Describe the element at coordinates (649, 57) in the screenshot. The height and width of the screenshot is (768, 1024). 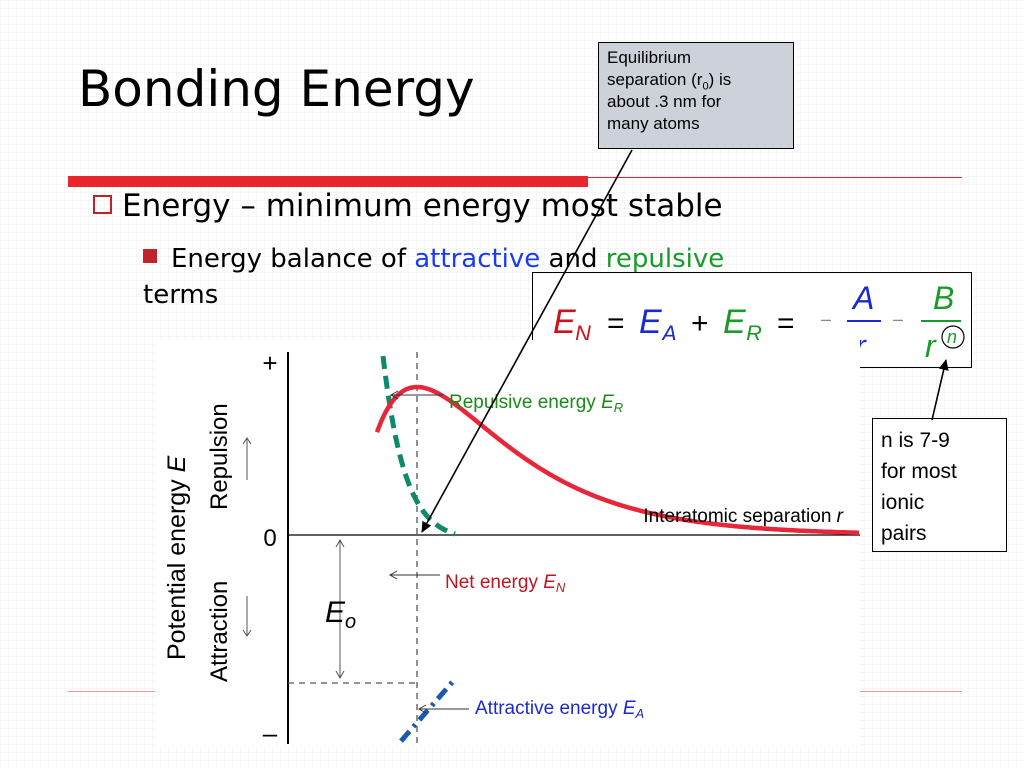
I see `equilibrium-callout-line-1: Equilibrium` at that location.